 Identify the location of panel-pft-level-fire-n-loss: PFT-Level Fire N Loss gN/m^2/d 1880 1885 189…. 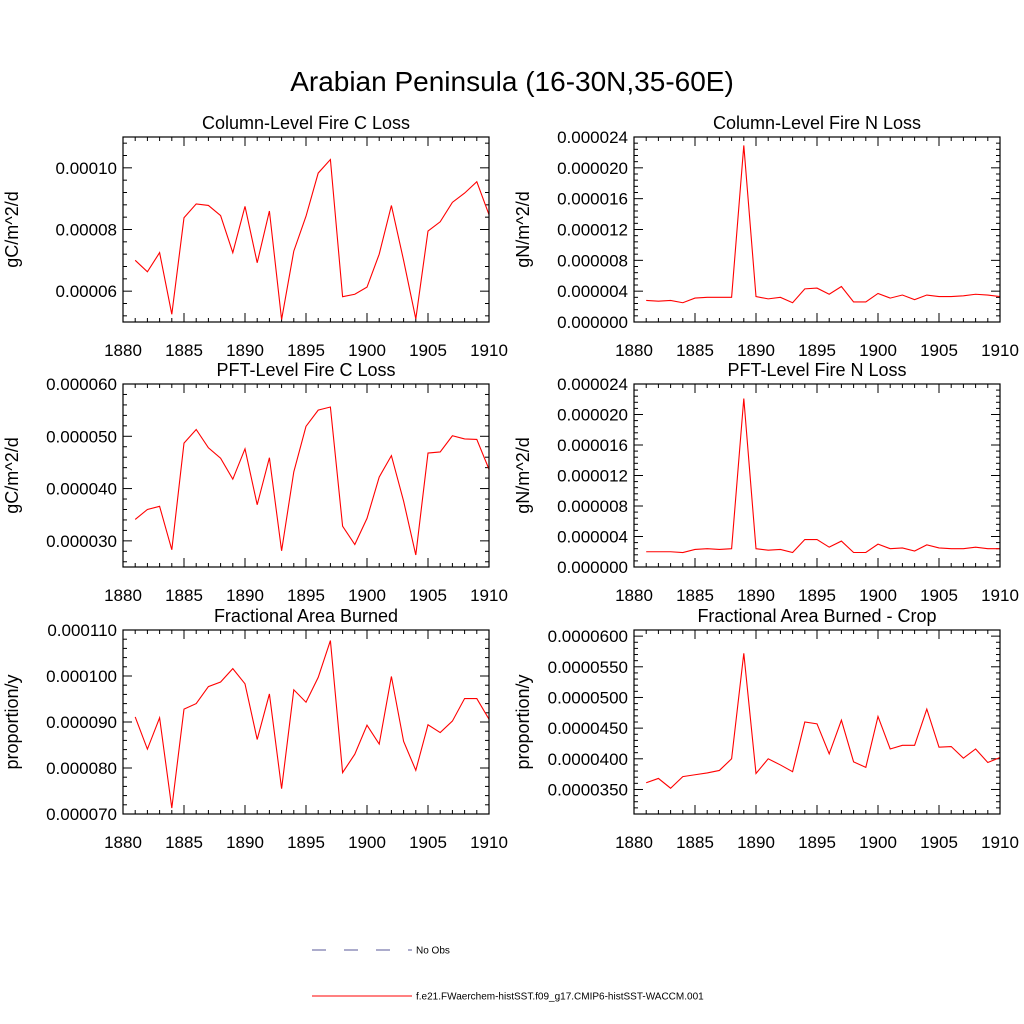
(766, 482).